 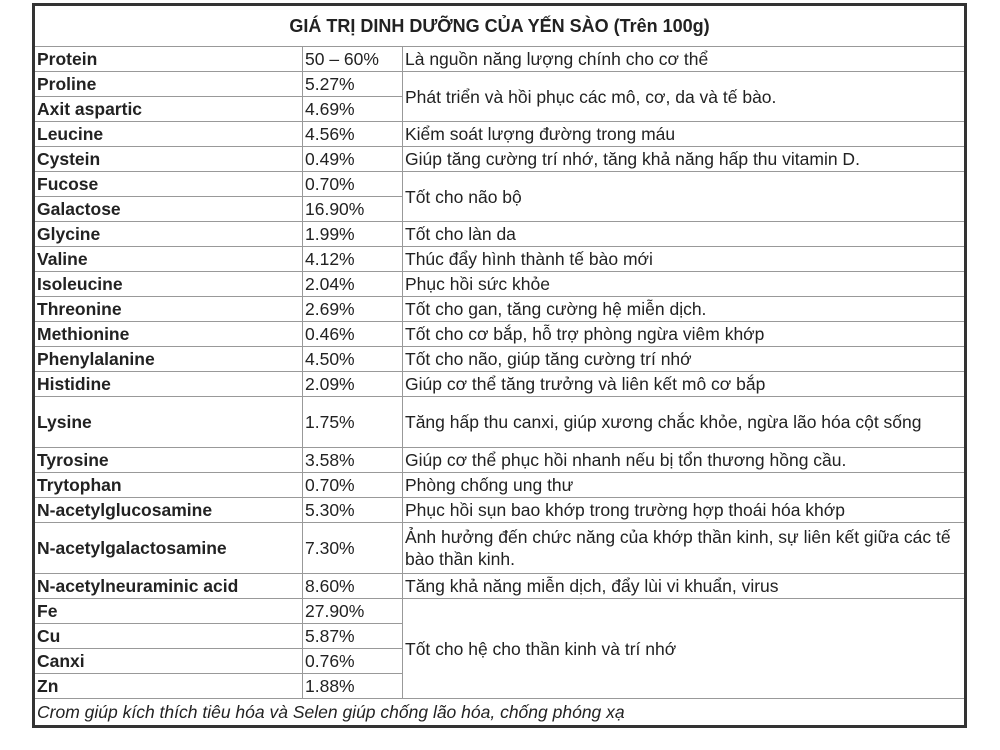 What do you see at coordinates (168, 284) in the screenshot?
I see `nutrient-name: Isoleucine` at bounding box center [168, 284].